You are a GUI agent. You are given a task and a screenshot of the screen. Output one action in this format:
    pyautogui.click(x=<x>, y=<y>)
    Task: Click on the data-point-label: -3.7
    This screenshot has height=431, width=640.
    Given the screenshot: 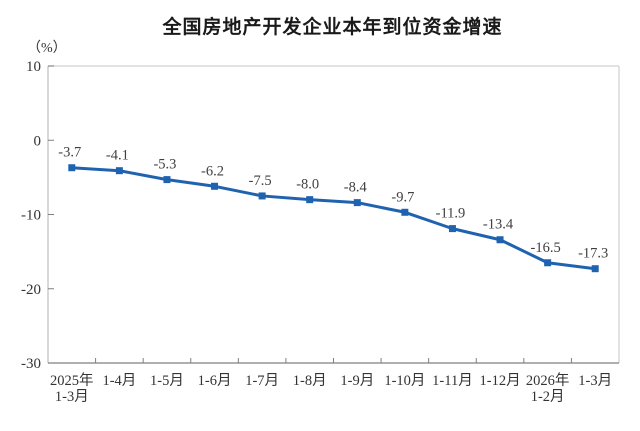 What is the action you would take?
    pyautogui.click(x=69, y=153)
    